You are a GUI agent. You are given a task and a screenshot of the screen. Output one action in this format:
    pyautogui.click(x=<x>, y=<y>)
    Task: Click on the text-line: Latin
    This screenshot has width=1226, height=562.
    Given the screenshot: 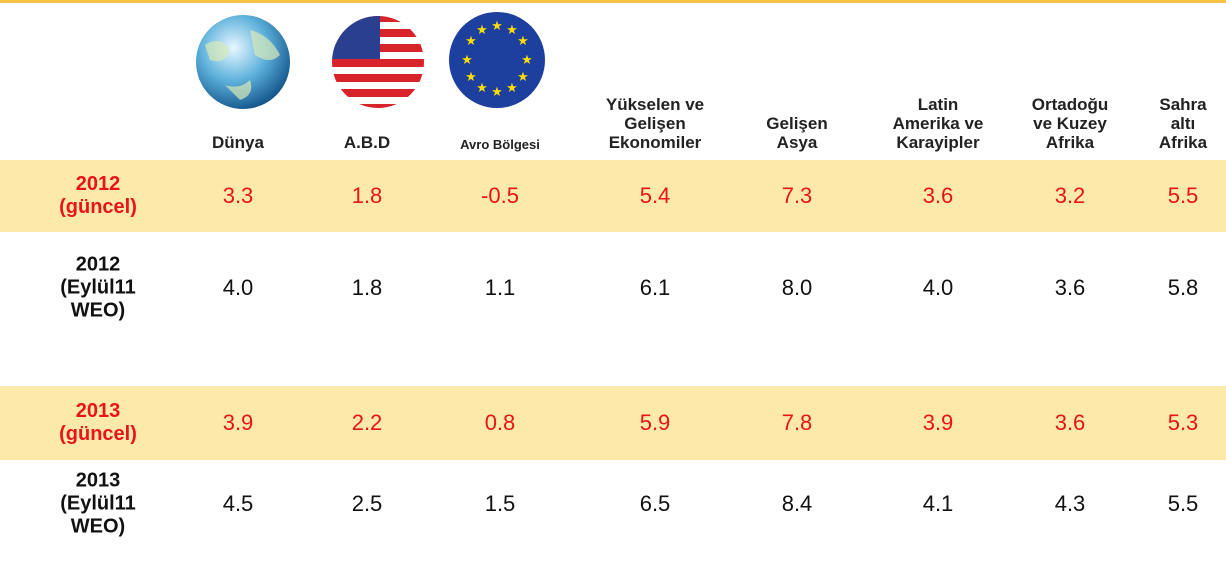 What is the action you would take?
    pyautogui.click(x=938, y=104)
    